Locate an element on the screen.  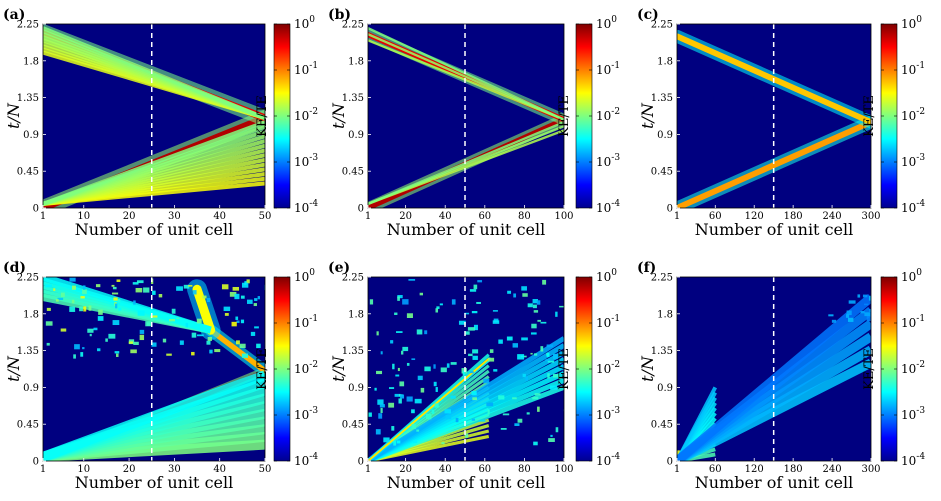
x-axis-label: Number of unit cell is located at coordinates (466, 482).